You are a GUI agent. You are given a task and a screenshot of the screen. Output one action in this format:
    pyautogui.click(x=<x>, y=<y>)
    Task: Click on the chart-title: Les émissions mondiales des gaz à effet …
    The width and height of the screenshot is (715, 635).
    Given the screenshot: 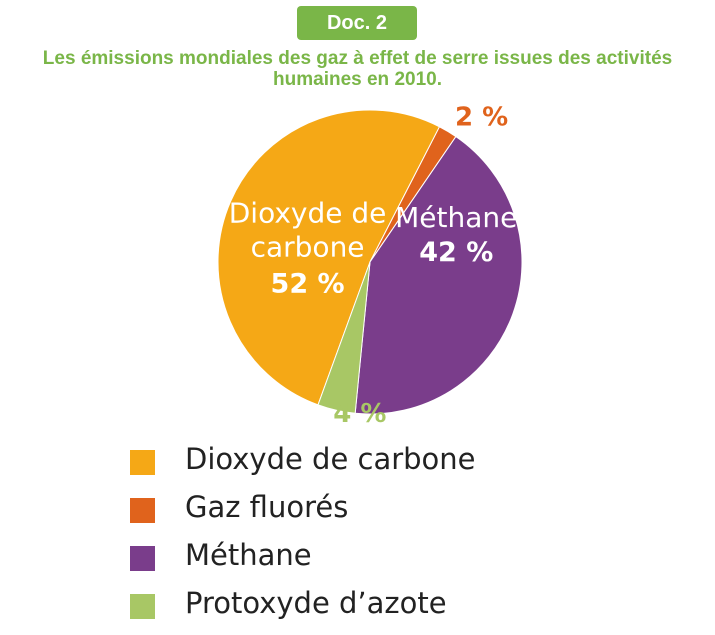 What is the action you would take?
    pyautogui.click(x=357, y=69)
    